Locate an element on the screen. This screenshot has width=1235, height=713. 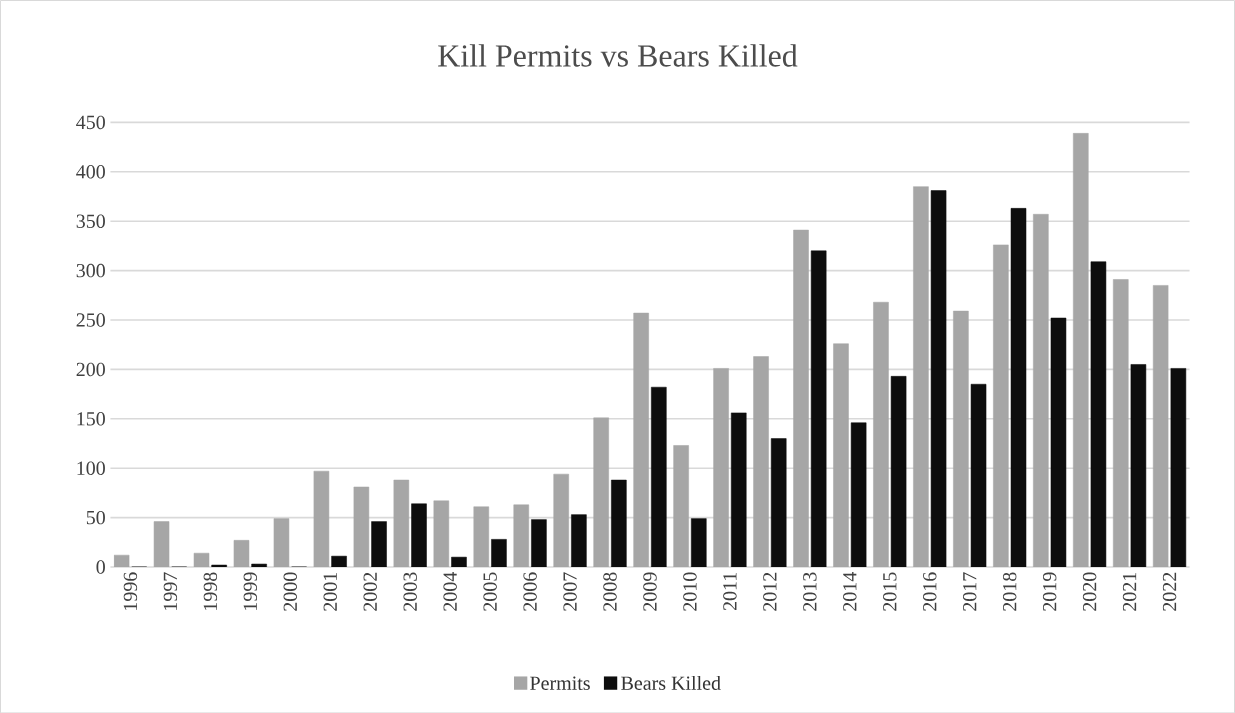
x-tick-label: 2012 is located at coordinates (770, 591).